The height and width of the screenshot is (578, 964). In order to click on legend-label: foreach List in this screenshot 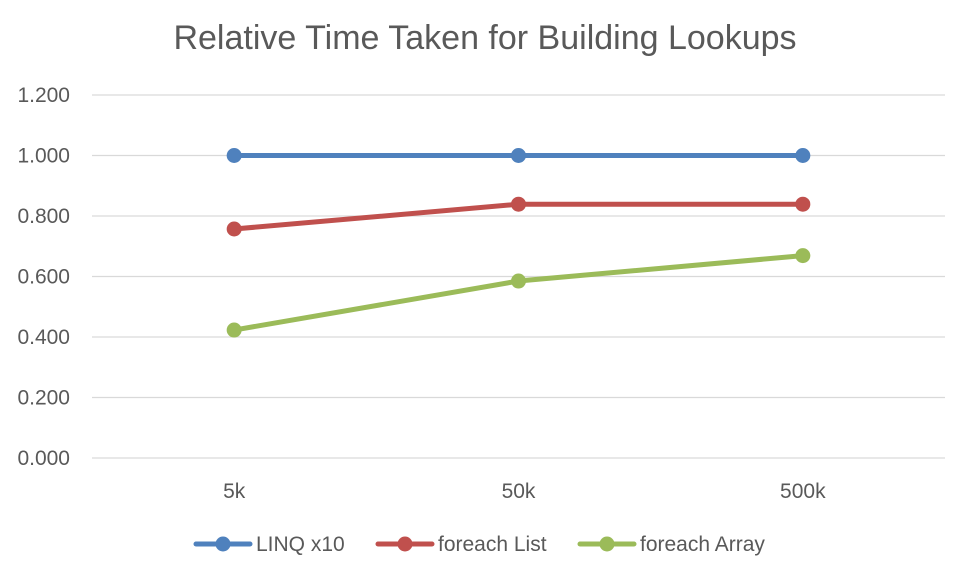, I will do `click(492, 544)`.